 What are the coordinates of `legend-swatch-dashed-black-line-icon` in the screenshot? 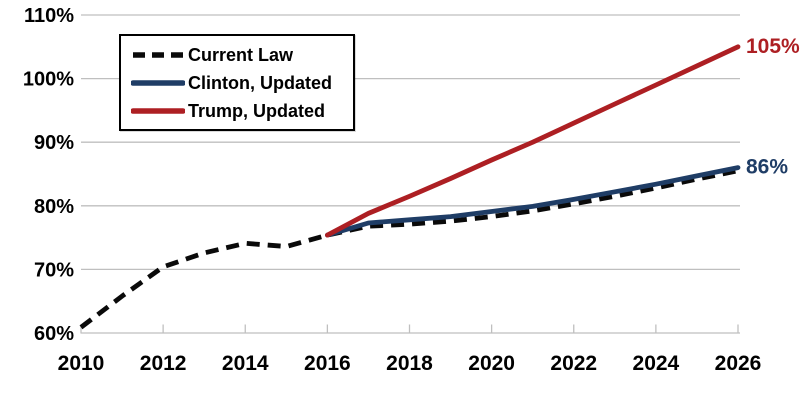 It's located at (158, 55).